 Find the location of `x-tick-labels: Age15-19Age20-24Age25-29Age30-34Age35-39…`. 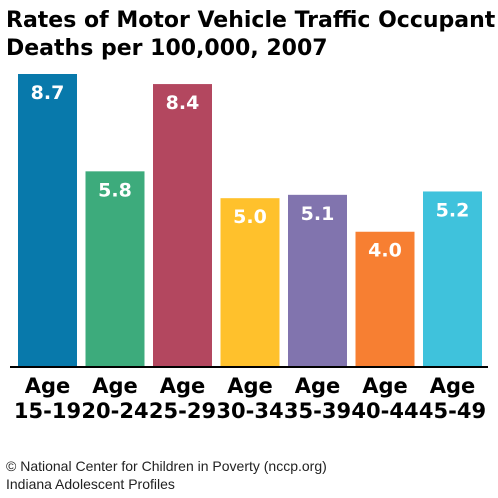

x-tick-labels: Age15-19Age20-24Age25-29Age30-34Age35-39… is located at coordinates (250, 398).